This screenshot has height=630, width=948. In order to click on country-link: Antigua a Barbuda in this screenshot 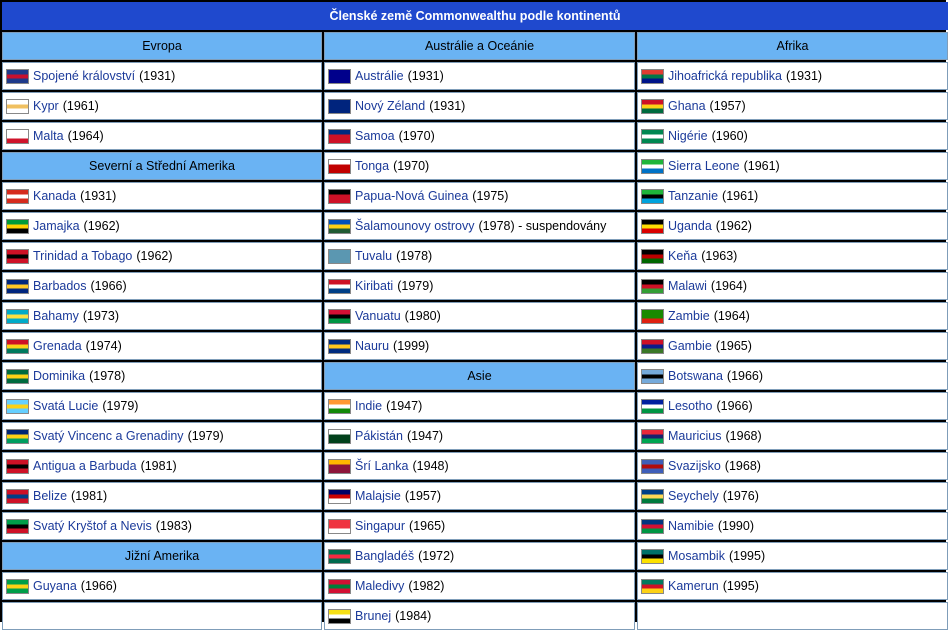, I will do `click(85, 466)`.